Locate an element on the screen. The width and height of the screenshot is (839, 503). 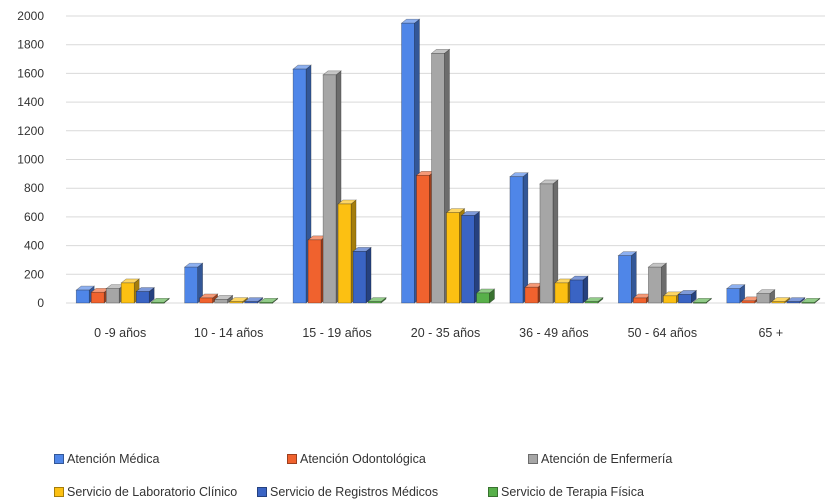
legend-item-atencion-enfermeria: Atención de Enfermería is located at coordinates (600, 459).